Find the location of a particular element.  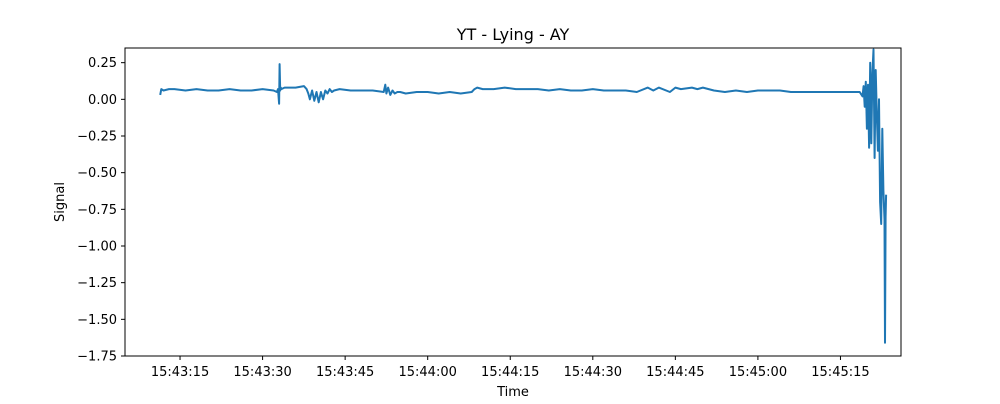

y-tick-label: −1.25 is located at coordinates (97, 283).